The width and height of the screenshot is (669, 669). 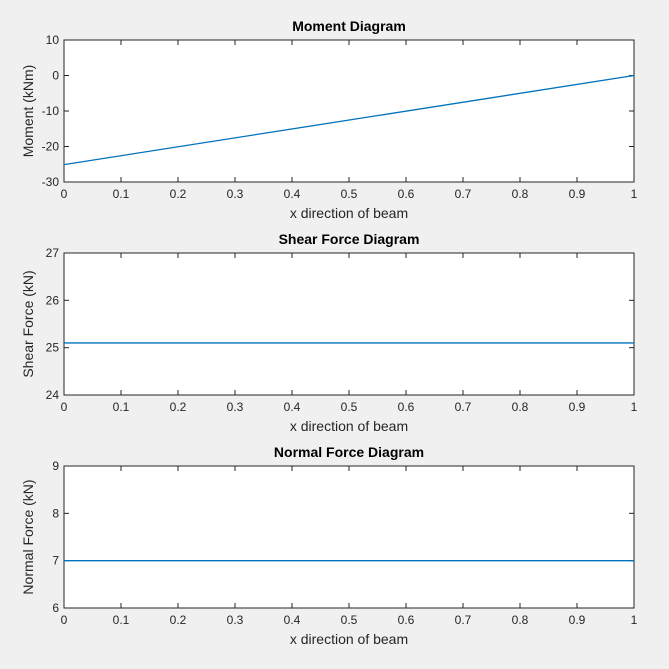 What do you see at coordinates (55, 608) in the screenshot?
I see `y-tick-label: 6` at bounding box center [55, 608].